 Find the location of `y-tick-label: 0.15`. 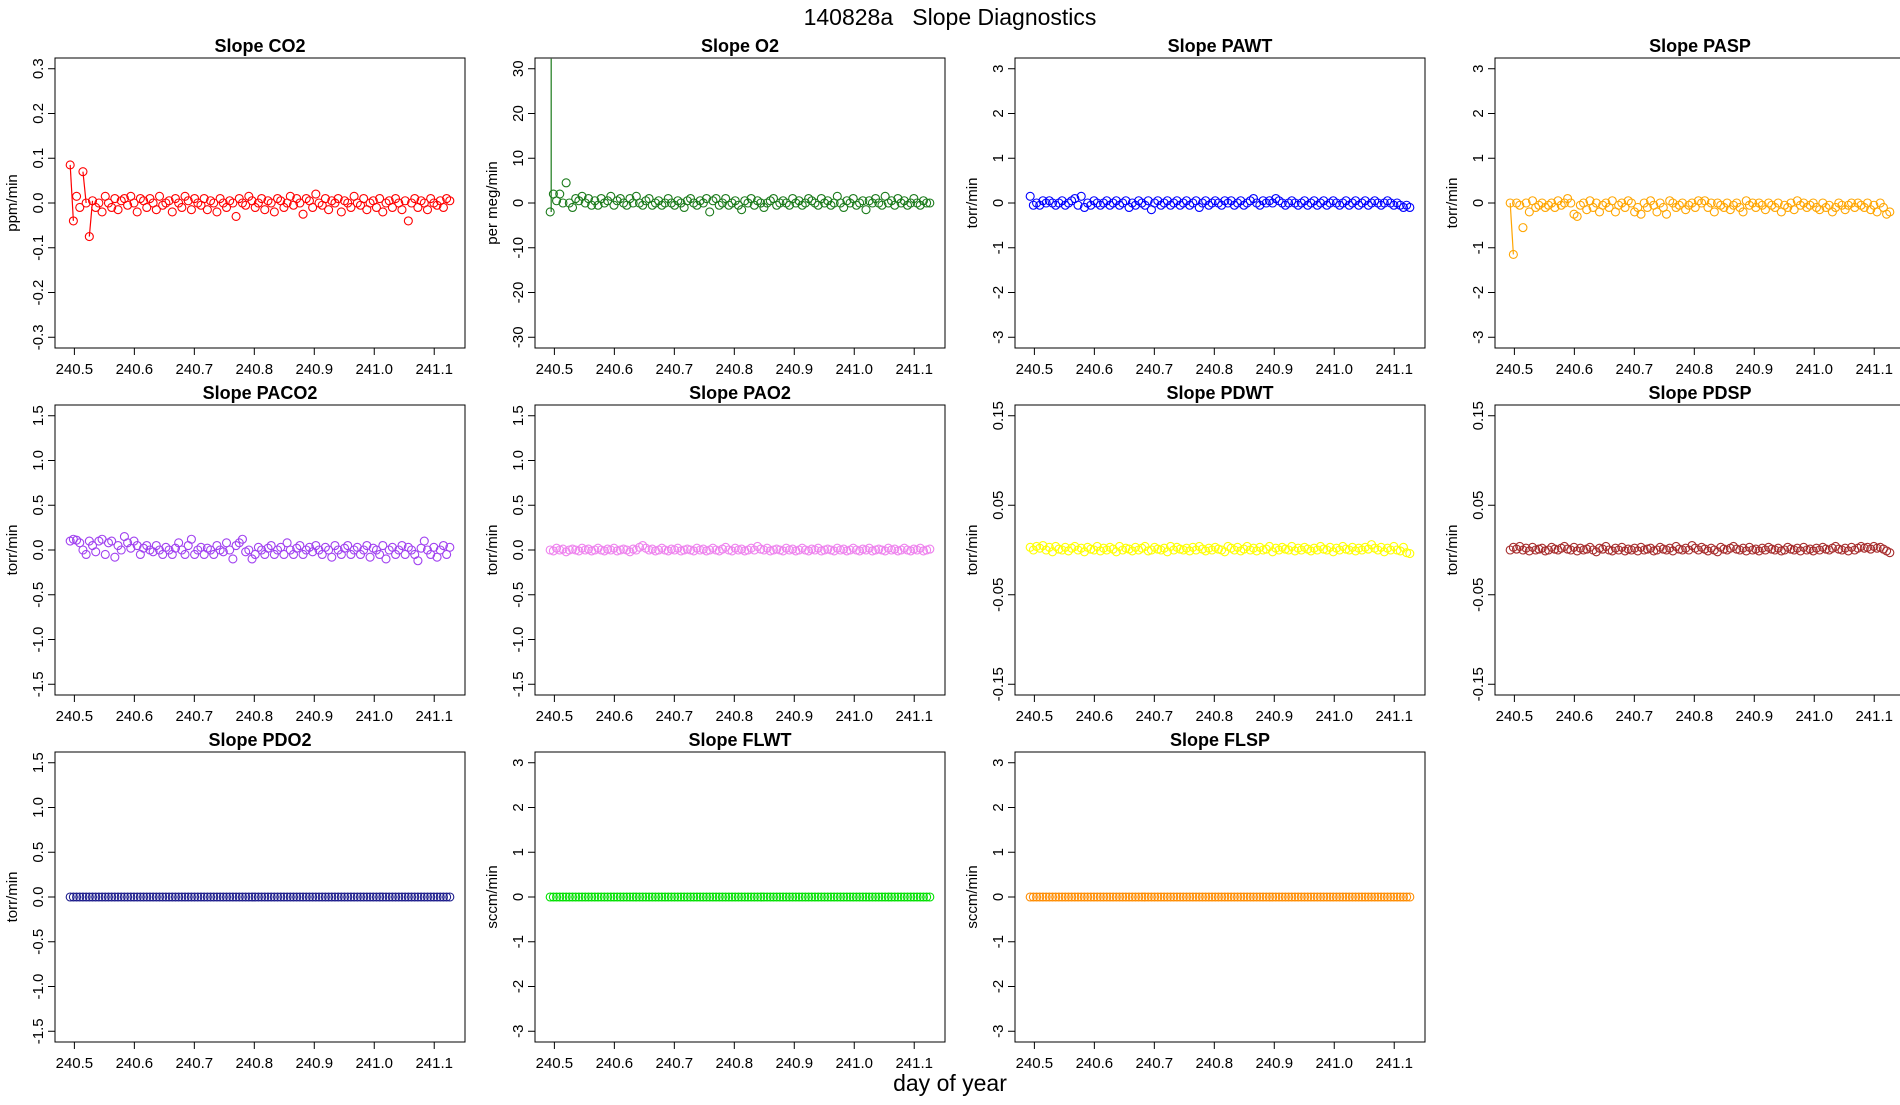

y-tick-label: 0.15 is located at coordinates (1478, 415).